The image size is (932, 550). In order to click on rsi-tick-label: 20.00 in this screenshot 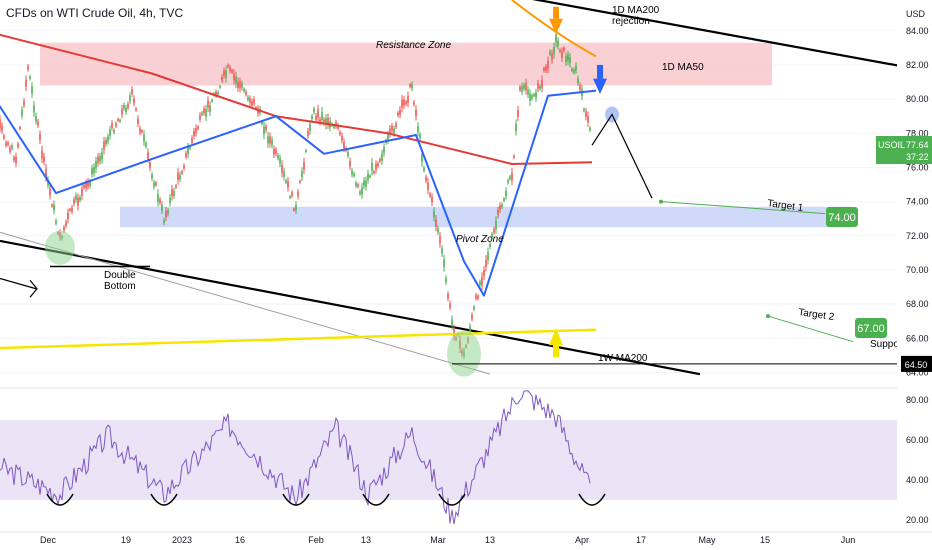, I will do `click(917, 520)`.